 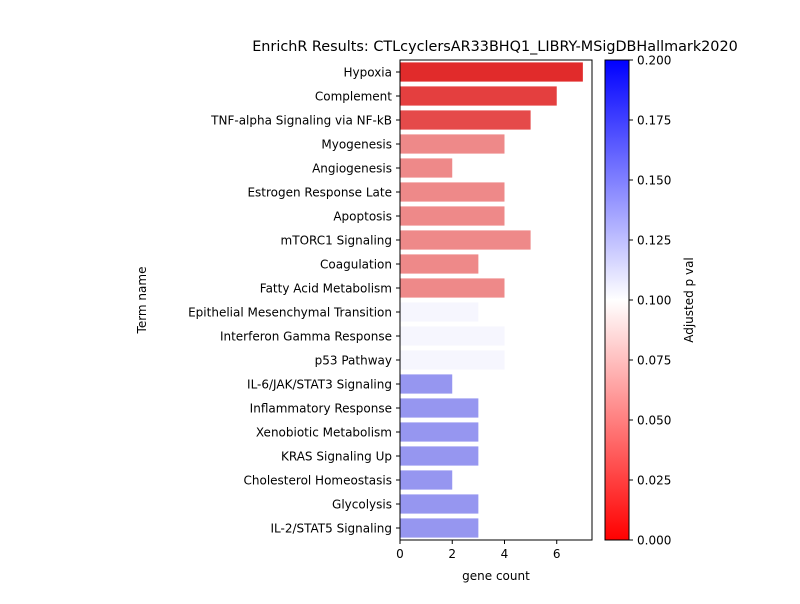 I want to click on y-tick-label: KRAS Signaling Up, so click(x=336, y=457).